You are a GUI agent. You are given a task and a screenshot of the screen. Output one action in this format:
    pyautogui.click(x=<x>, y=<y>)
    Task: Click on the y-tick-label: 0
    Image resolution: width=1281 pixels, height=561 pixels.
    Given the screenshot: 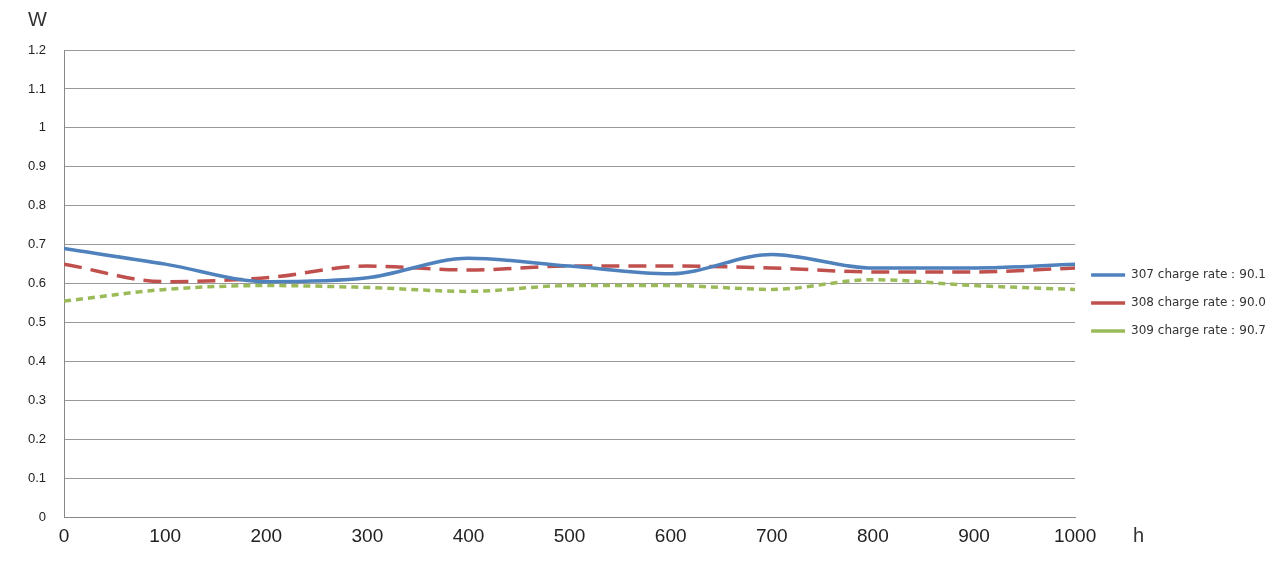 What is the action you would take?
    pyautogui.click(x=42, y=516)
    